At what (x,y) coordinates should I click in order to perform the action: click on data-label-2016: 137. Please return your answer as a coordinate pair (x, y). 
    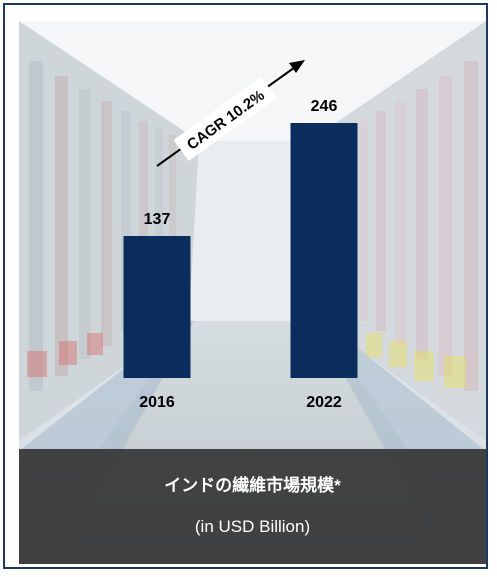
    Looking at the image, I should click on (157, 219).